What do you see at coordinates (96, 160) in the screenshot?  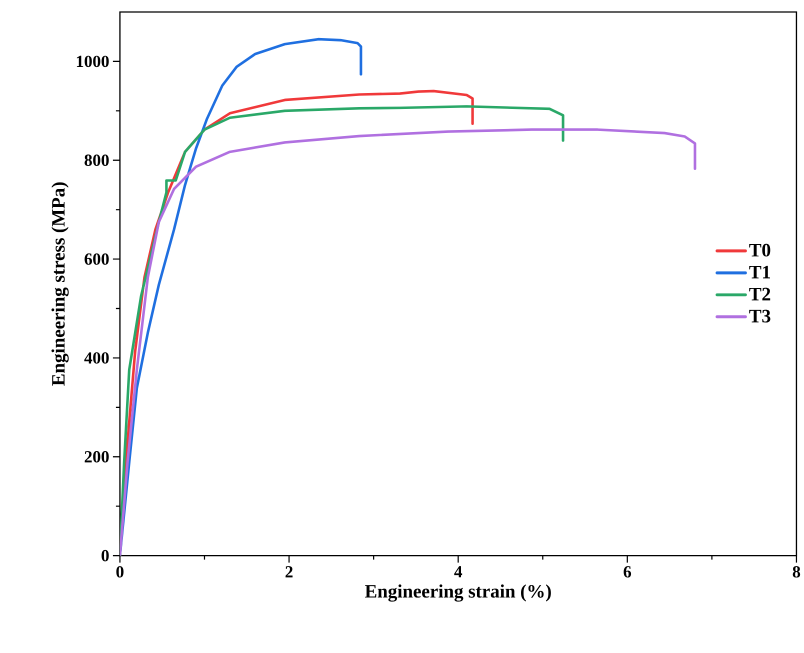 I see `y-tick-label: 800` at bounding box center [96, 160].